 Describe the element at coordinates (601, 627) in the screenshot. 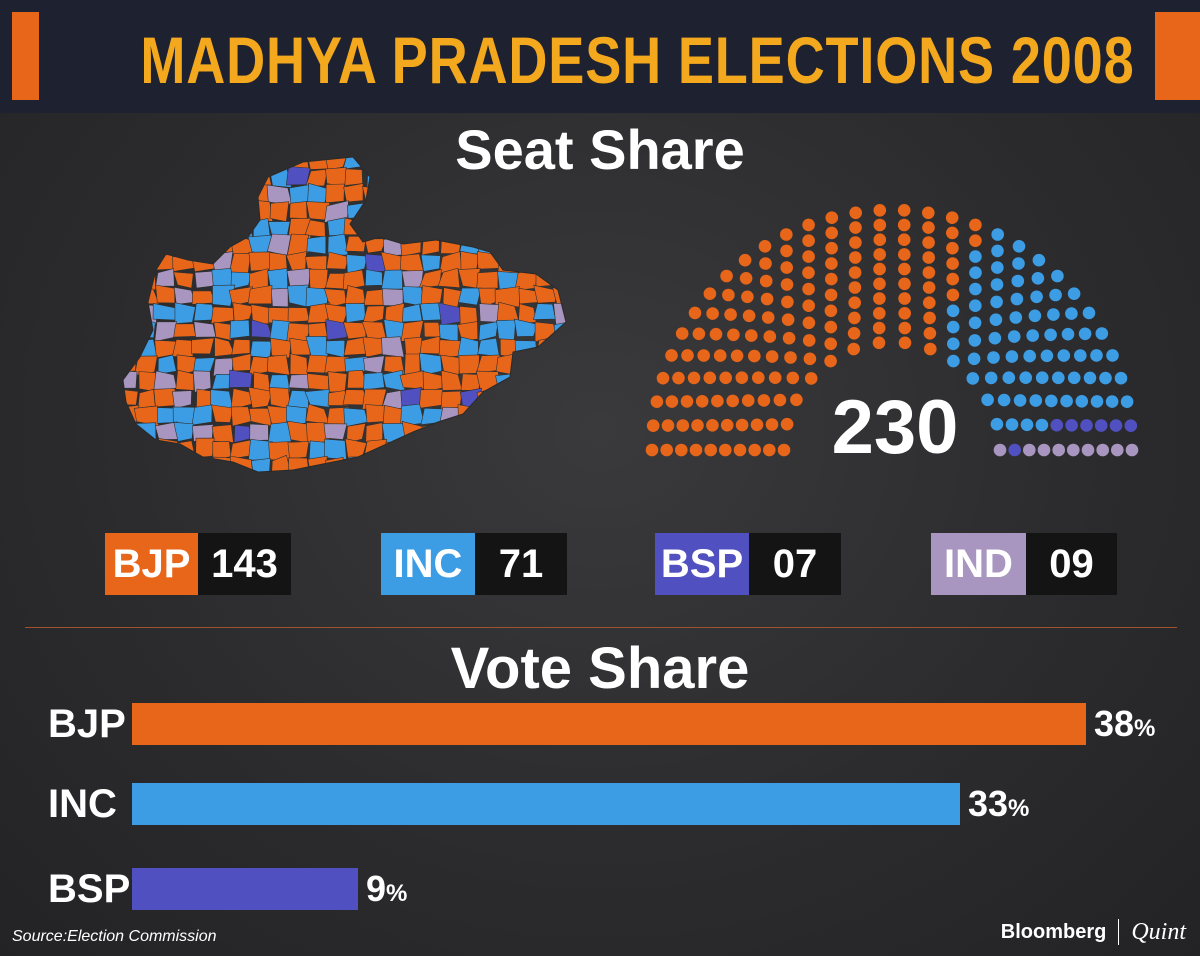

I see `section-divider` at that location.